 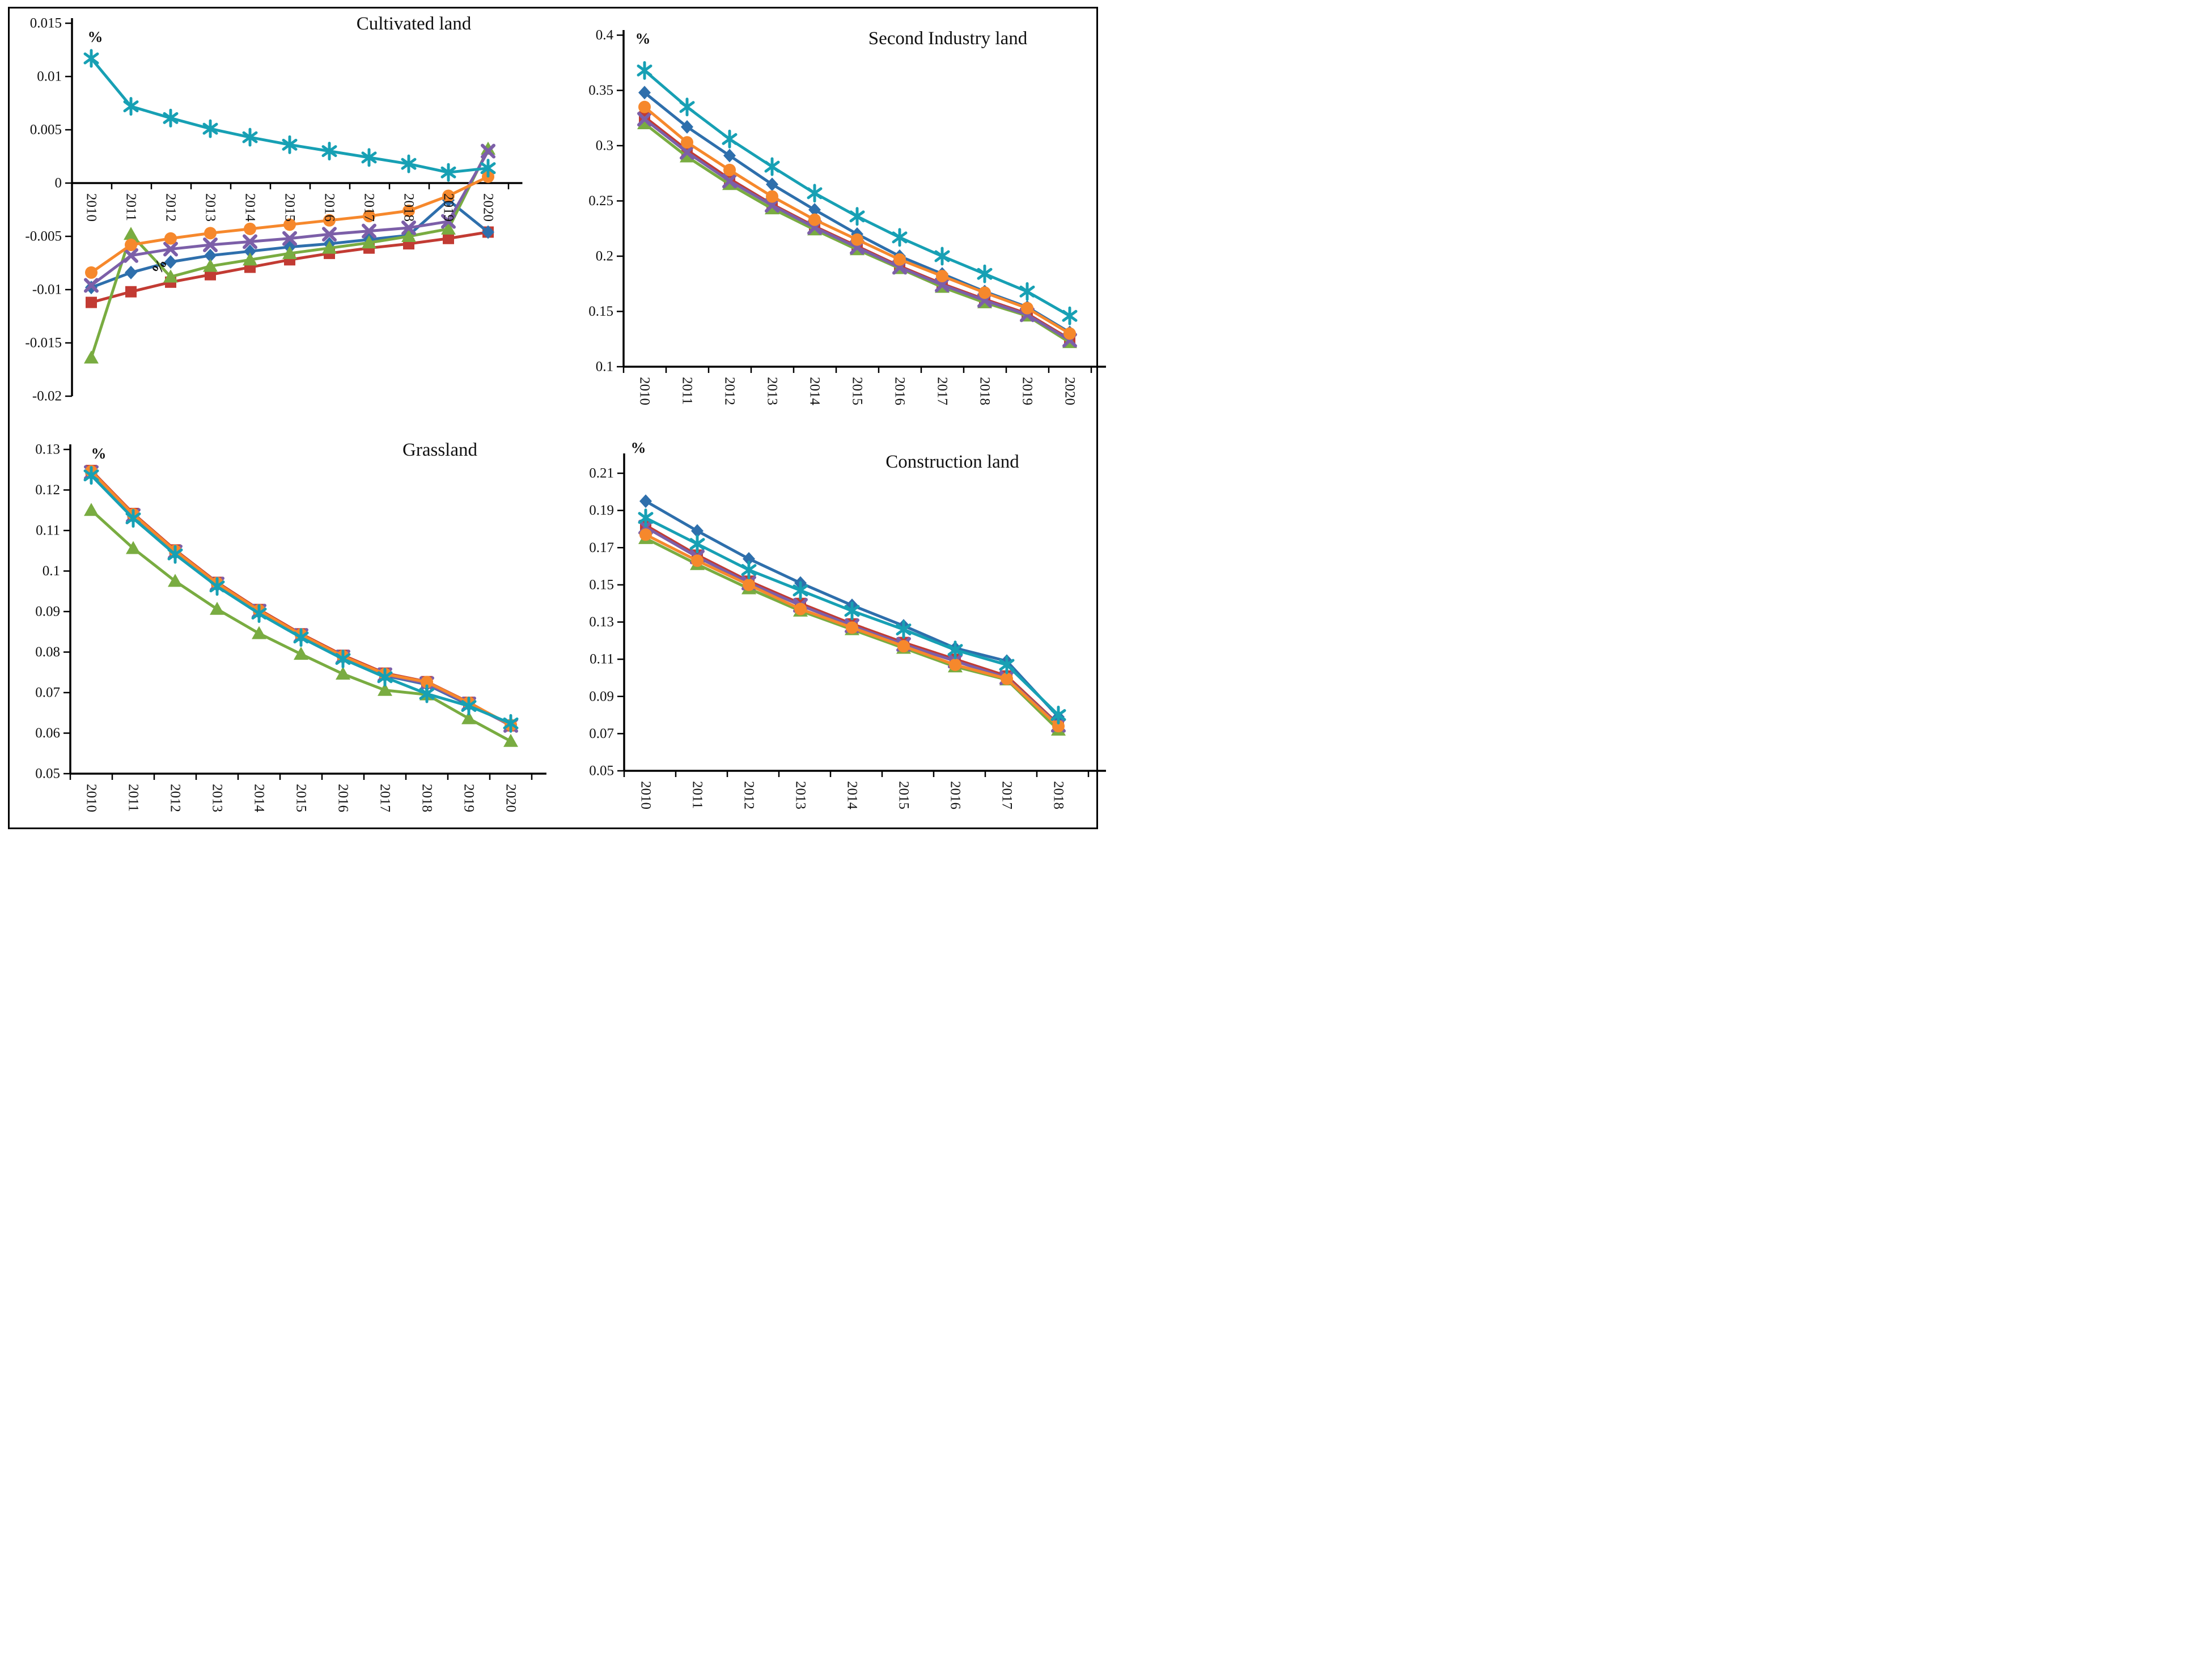 I want to click on y-tick-label: 0.2, so click(x=604, y=256).